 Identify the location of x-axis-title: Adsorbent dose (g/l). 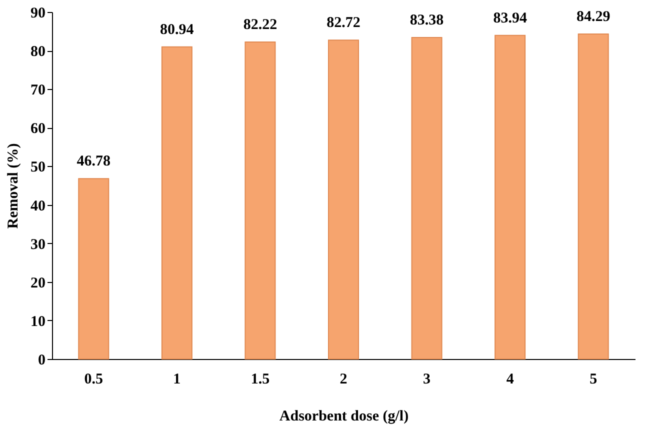
(344, 416).